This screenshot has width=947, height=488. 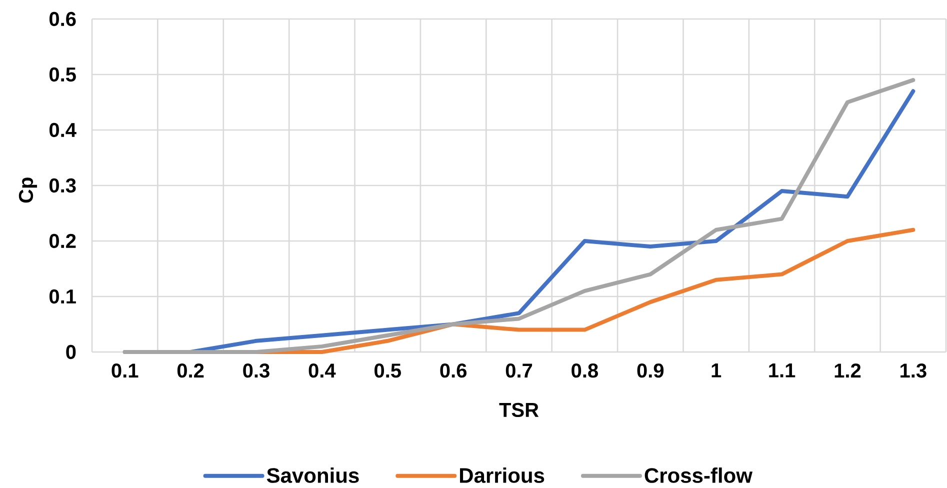 I want to click on x-tick-label: 0.7, so click(x=519, y=370).